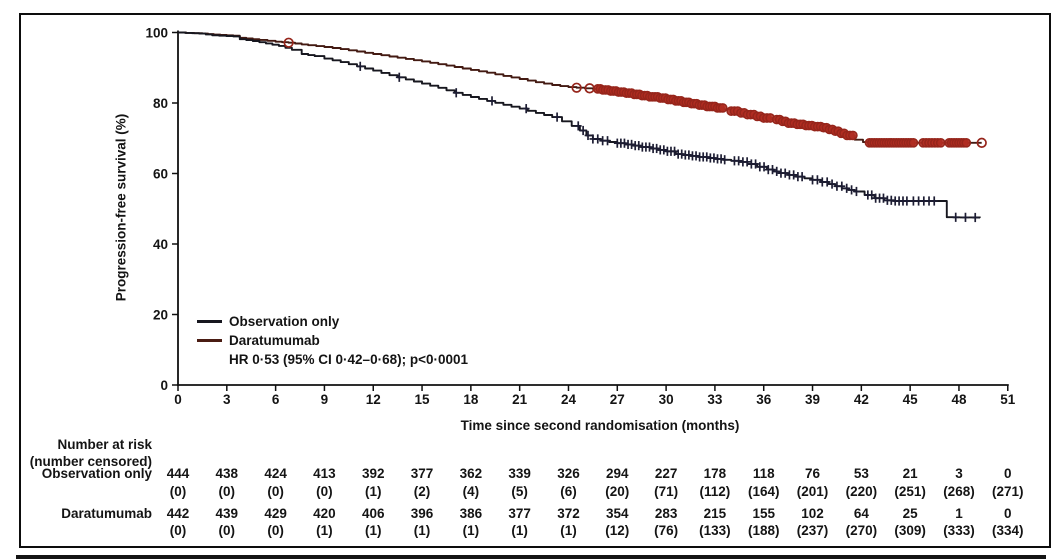  I want to click on at-risk-value: 21, so click(911, 473).